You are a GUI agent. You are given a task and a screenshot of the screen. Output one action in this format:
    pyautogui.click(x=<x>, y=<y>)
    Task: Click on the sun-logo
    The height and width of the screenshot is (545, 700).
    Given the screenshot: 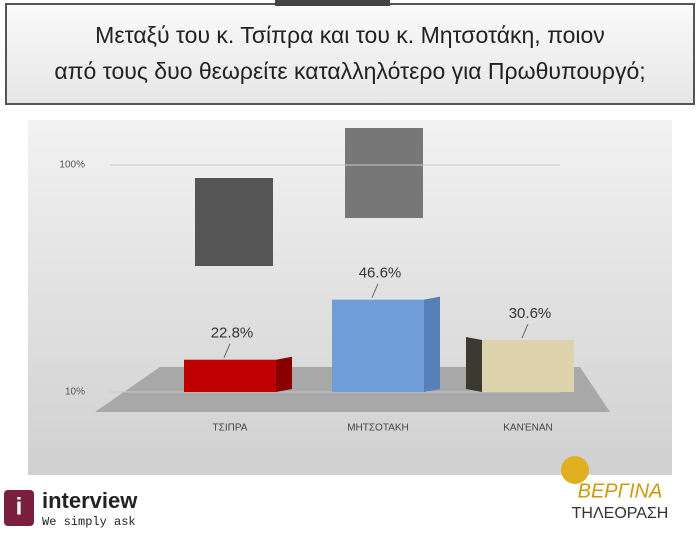 What is the action you would take?
    pyautogui.click(x=575, y=470)
    